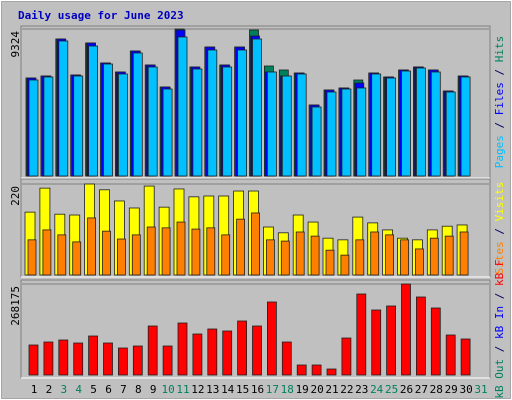  I want to click on x-tick-label: 18, so click(287, 389).